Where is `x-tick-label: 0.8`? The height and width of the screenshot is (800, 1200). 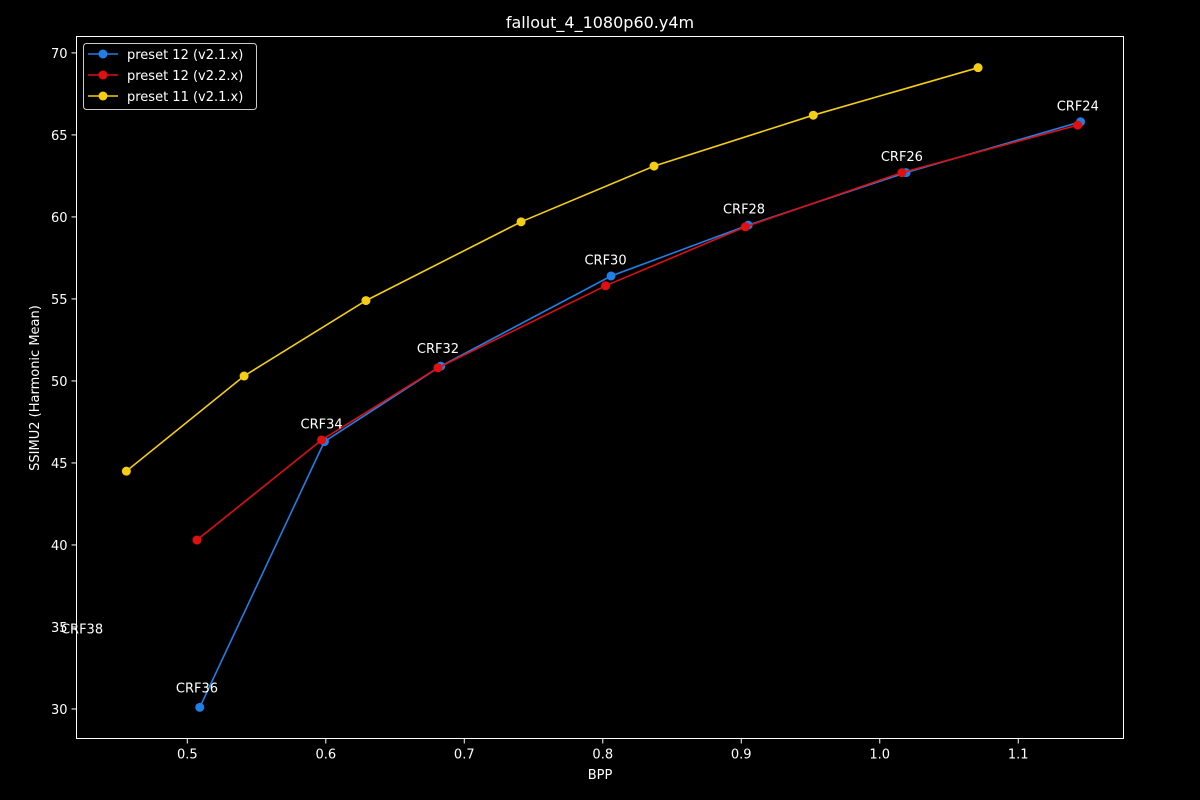
x-tick-label: 0.8 is located at coordinates (602, 755).